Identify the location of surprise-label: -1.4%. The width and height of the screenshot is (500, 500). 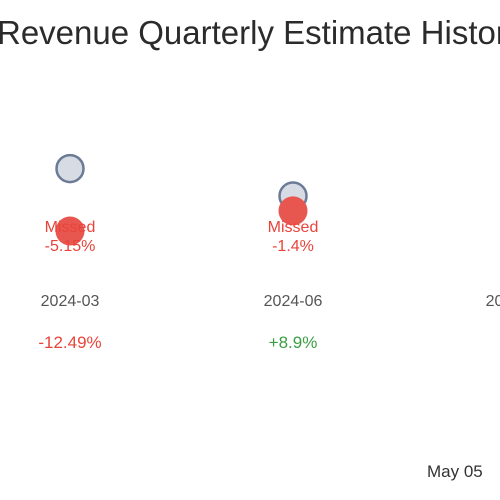
(293, 246).